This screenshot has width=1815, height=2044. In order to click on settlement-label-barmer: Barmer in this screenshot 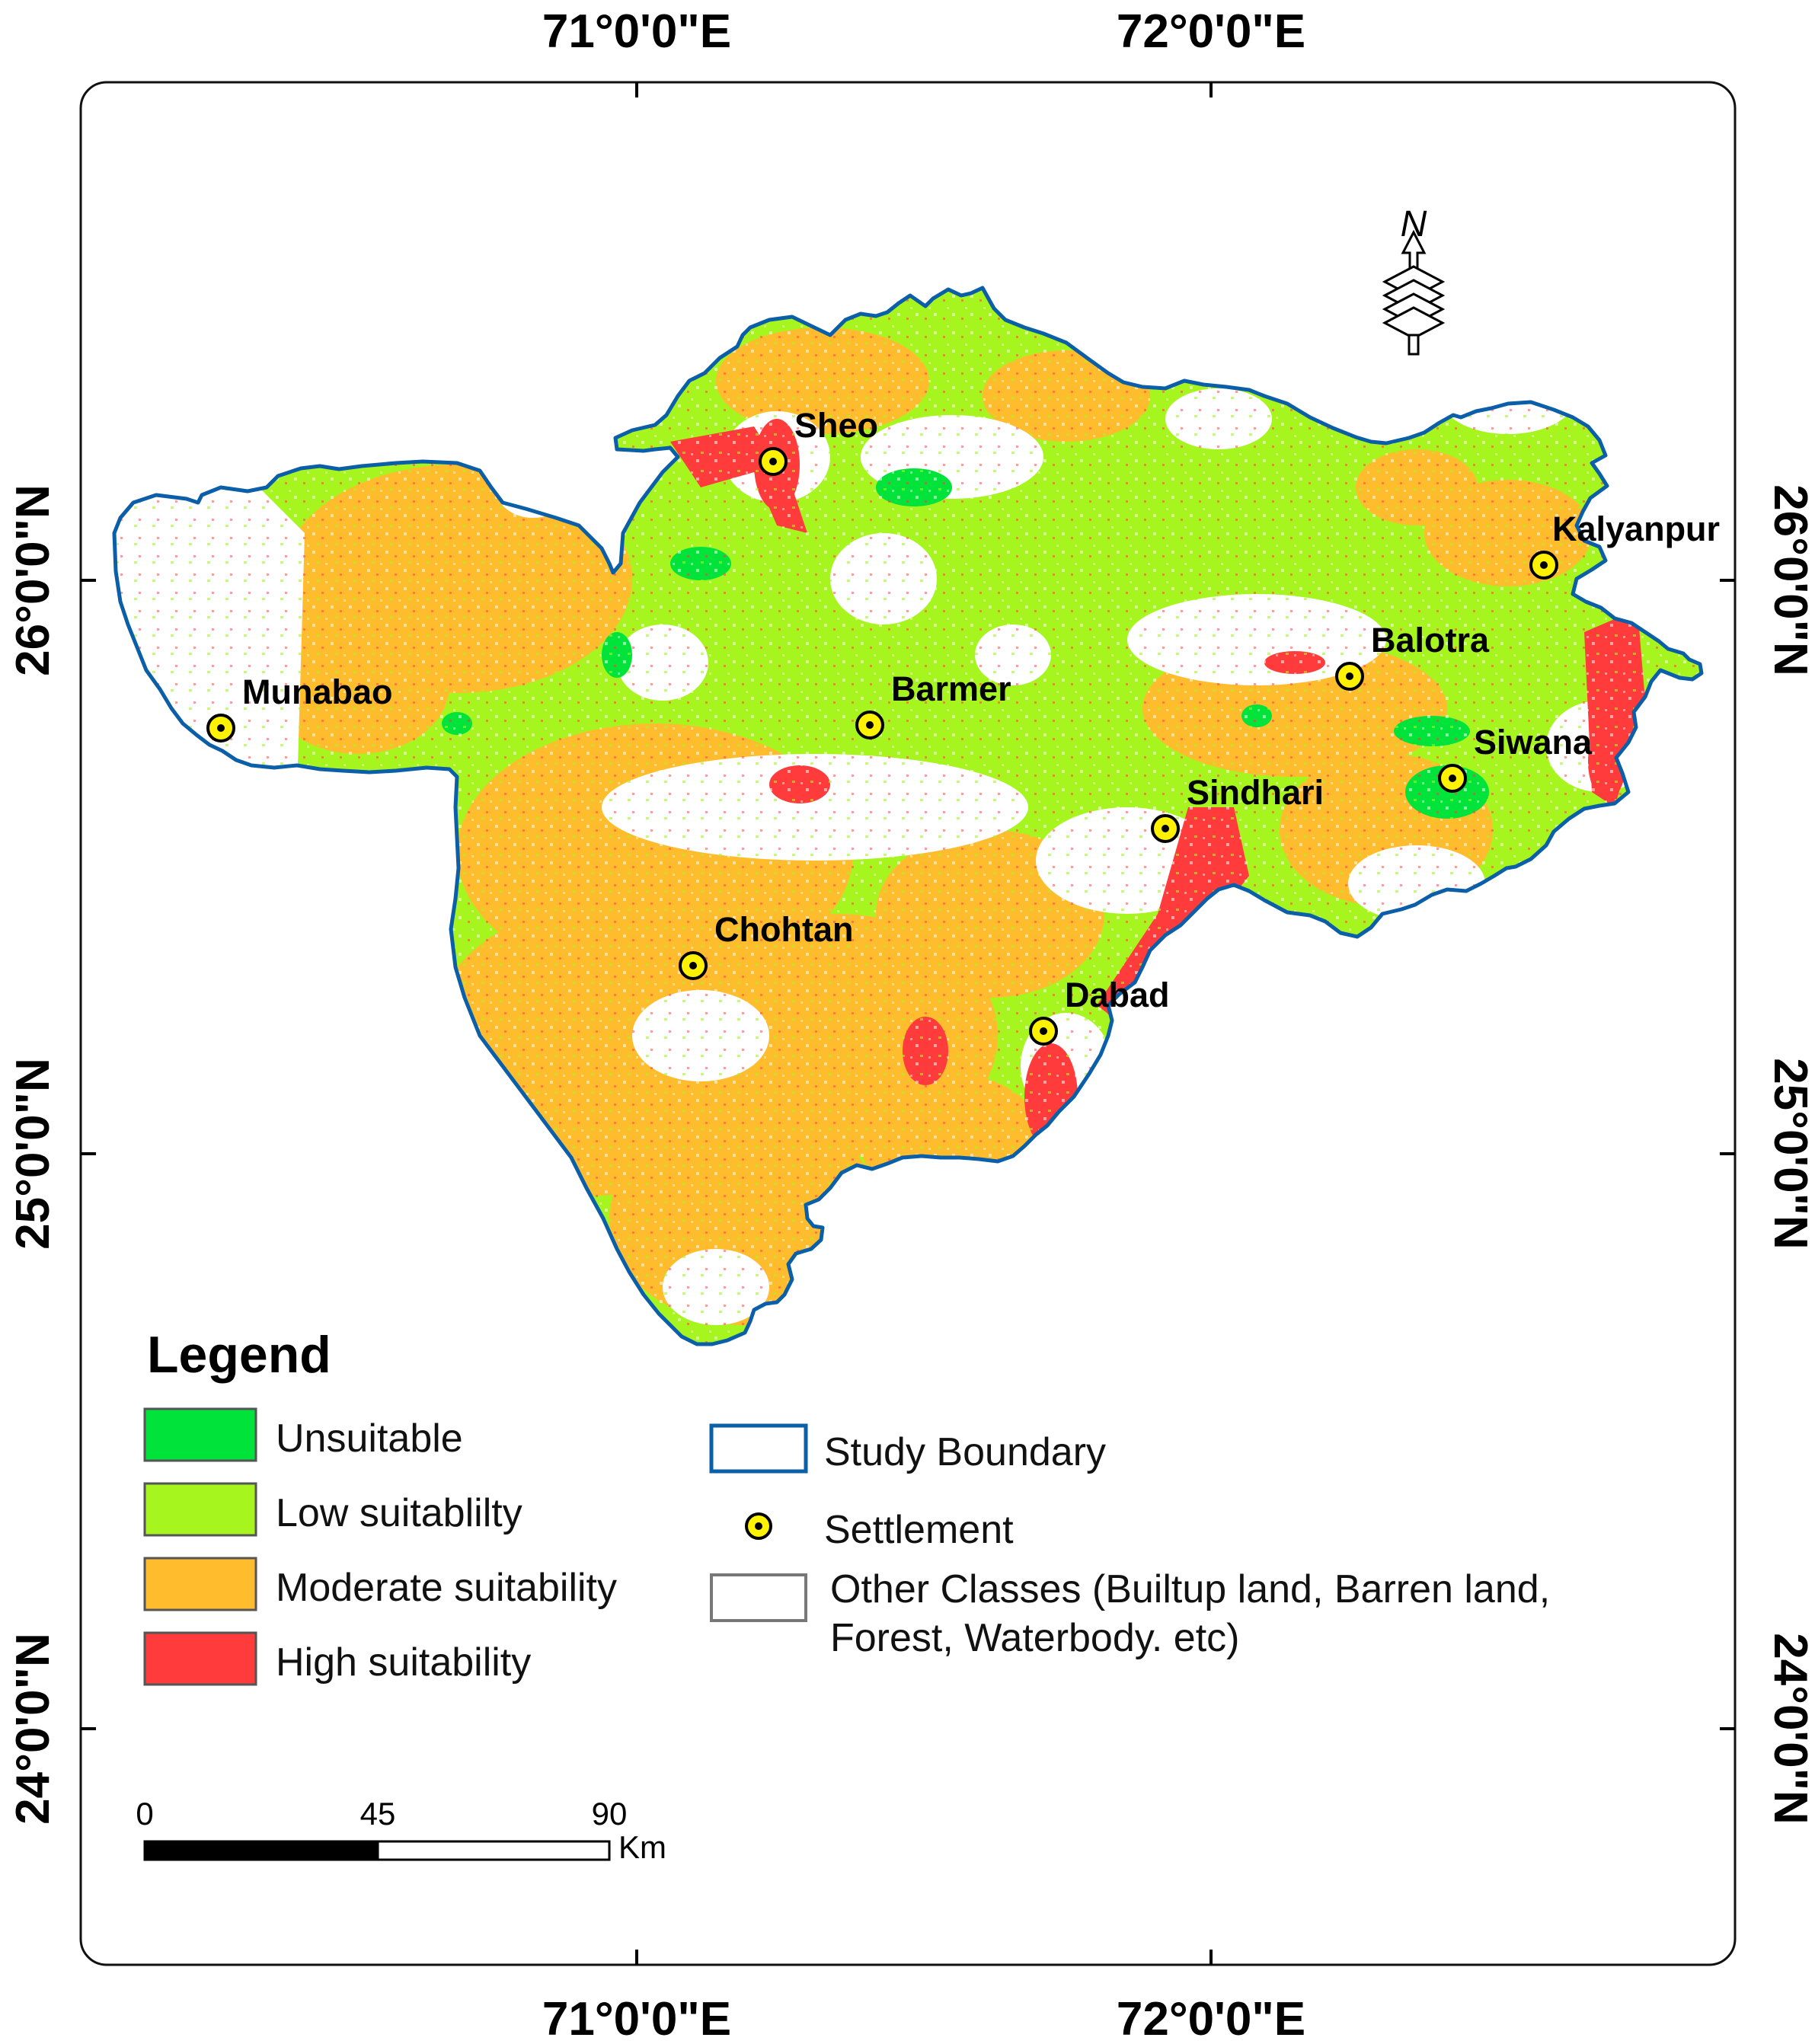, I will do `click(951, 688)`.